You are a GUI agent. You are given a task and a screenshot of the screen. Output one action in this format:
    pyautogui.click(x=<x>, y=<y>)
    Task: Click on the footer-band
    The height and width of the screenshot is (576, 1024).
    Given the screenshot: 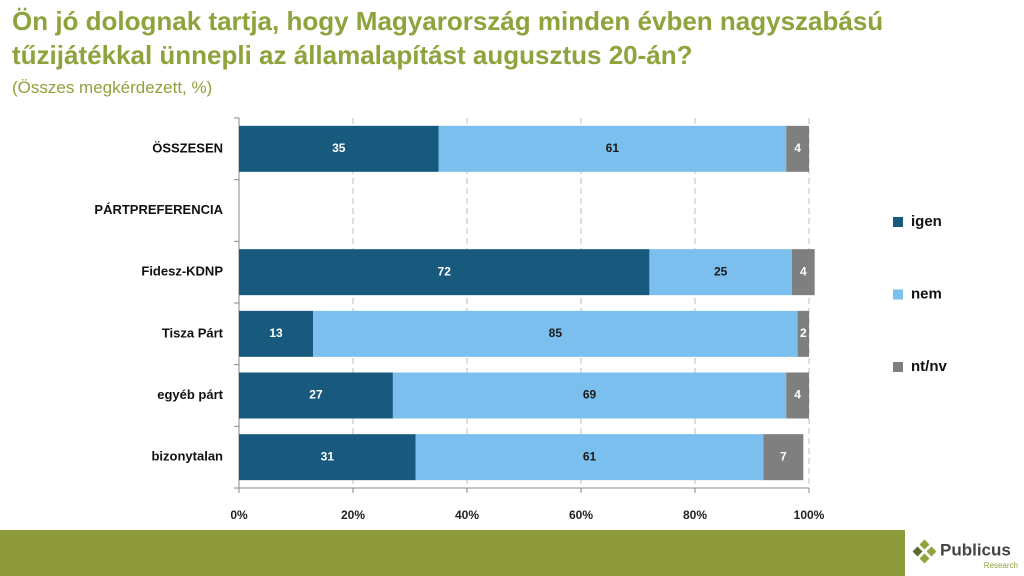 What is the action you would take?
    pyautogui.click(x=452, y=553)
    